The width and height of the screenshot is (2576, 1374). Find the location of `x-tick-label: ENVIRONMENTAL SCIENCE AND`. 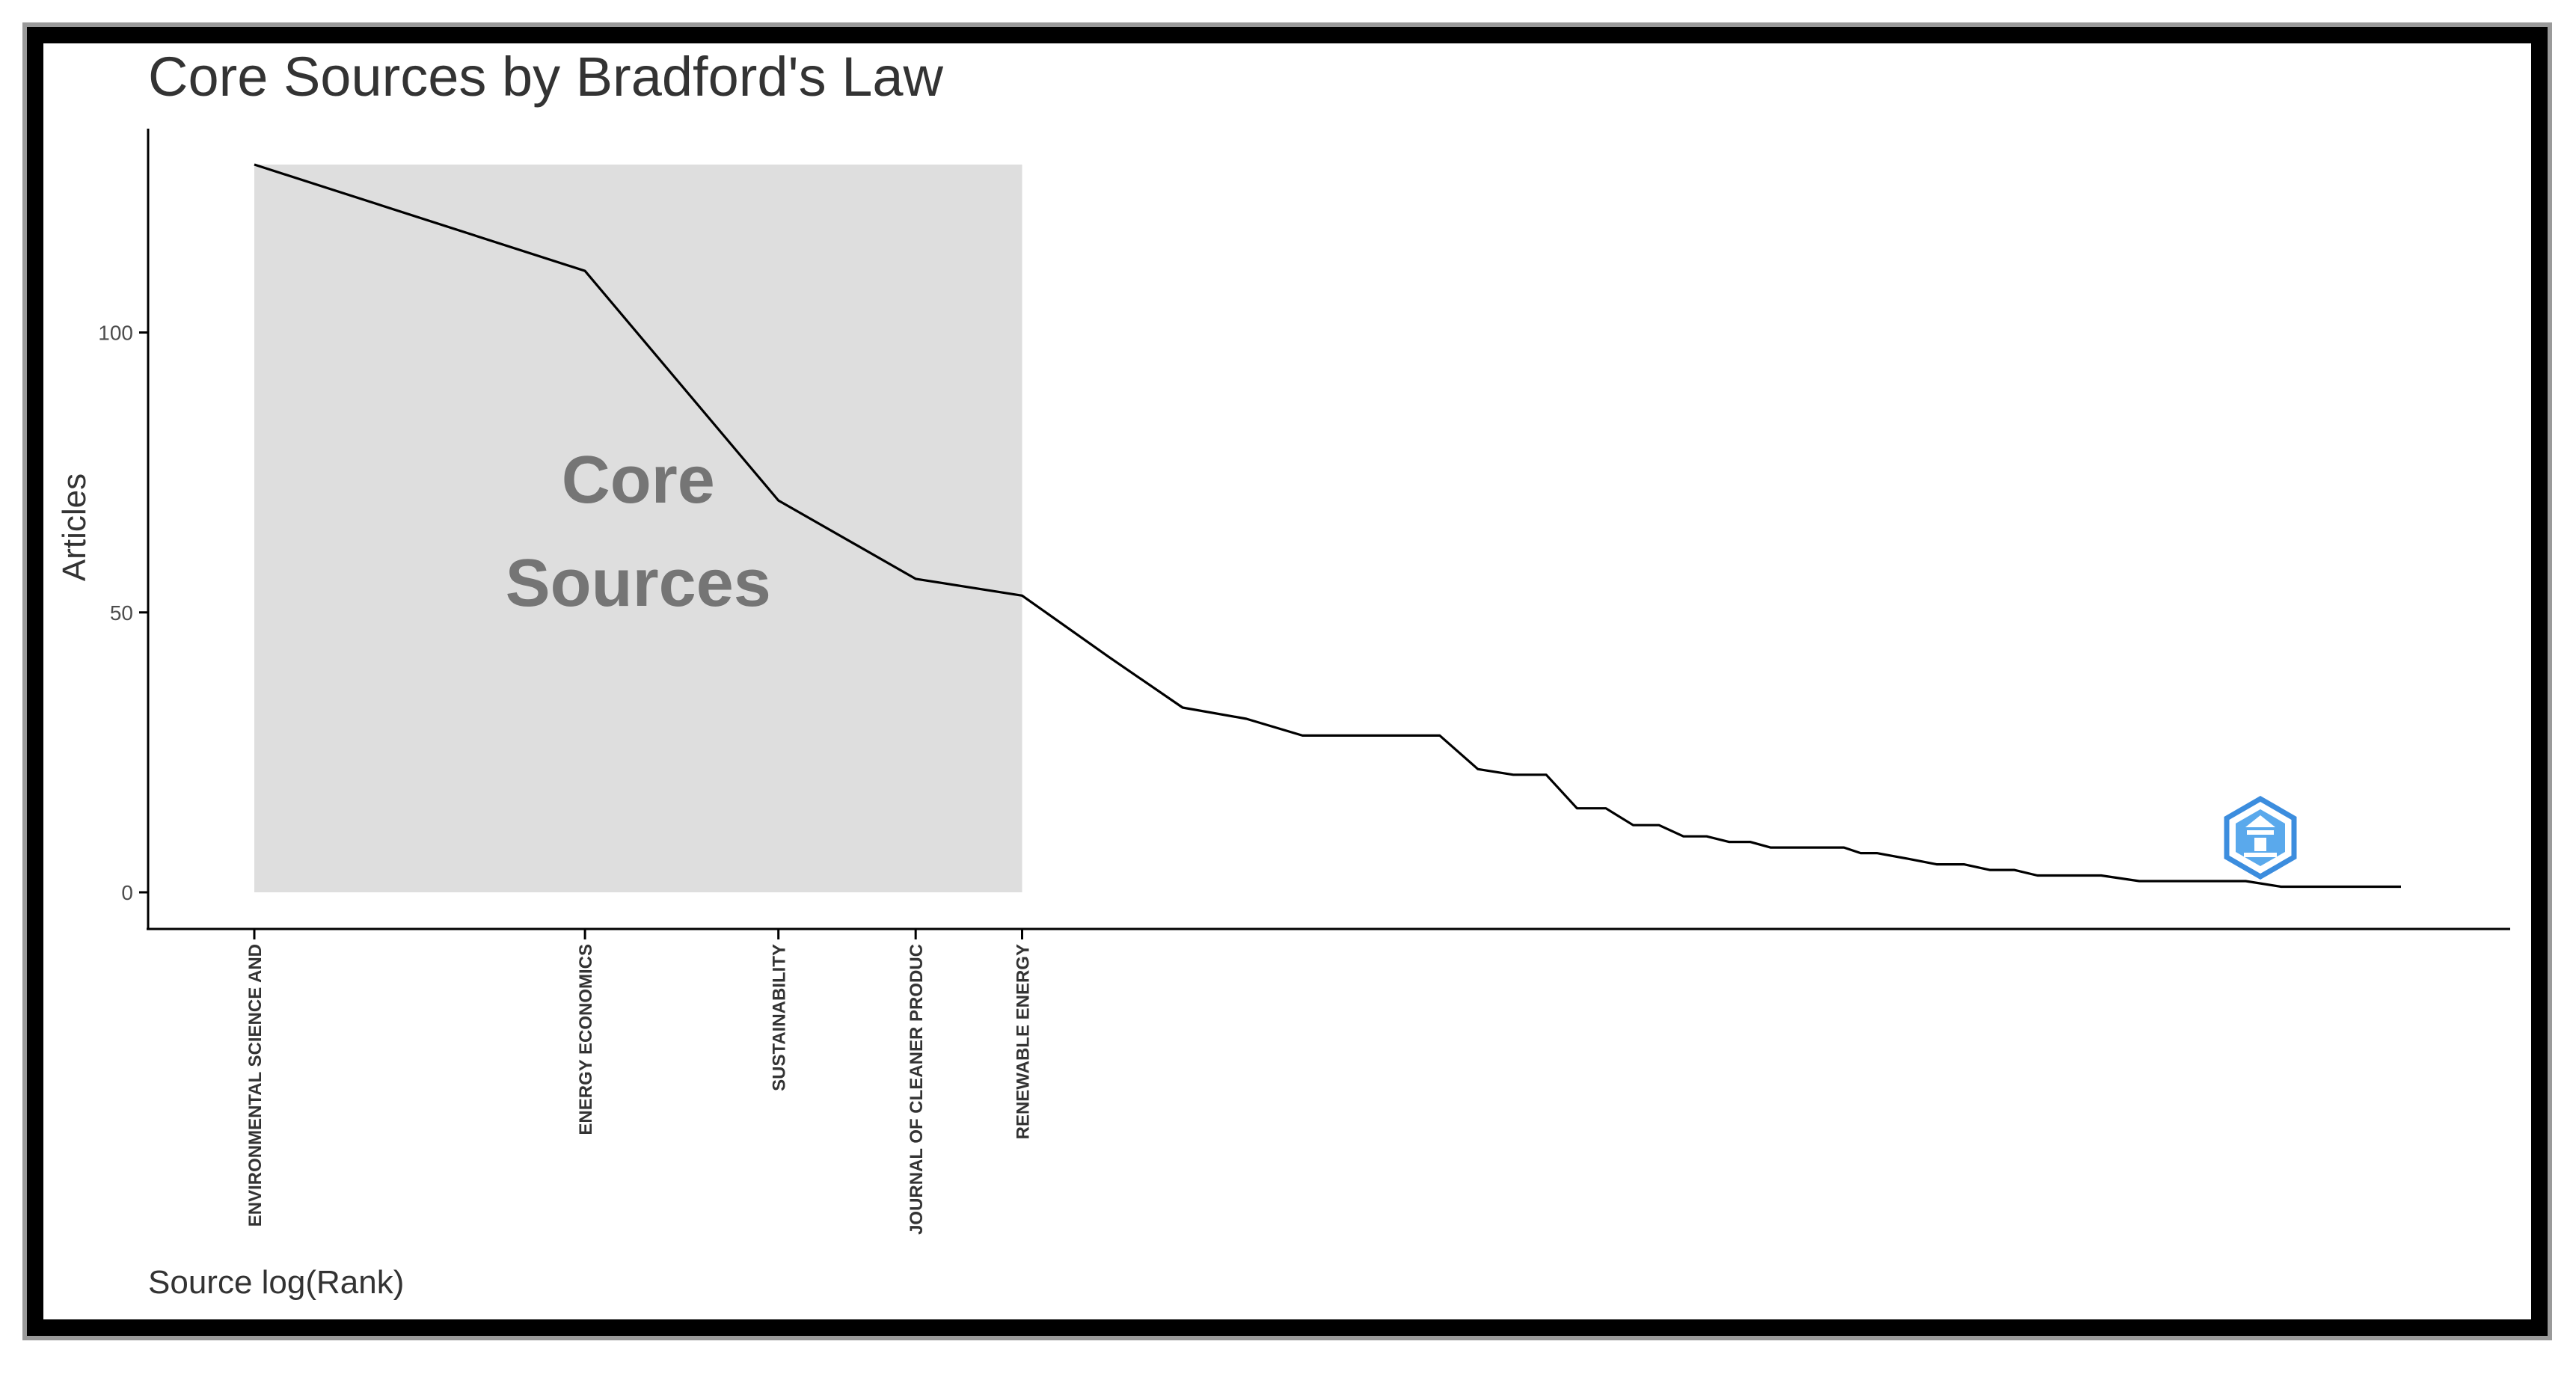

x-tick-label: ENVIRONMENTAL SCIENCE AND is located at coordinates (255, 1085).